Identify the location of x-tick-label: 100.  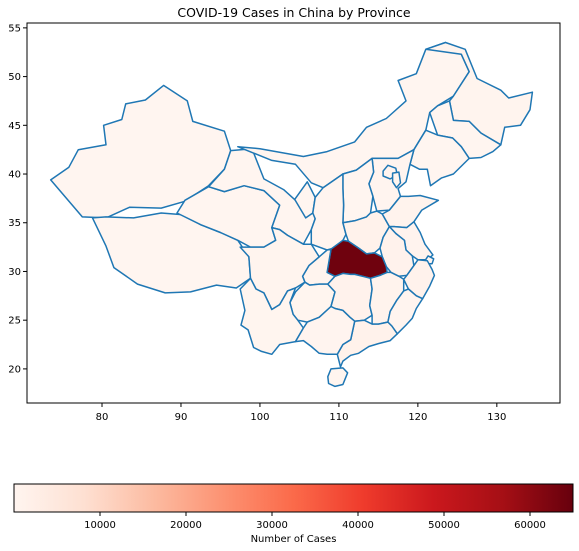
(259, 417).